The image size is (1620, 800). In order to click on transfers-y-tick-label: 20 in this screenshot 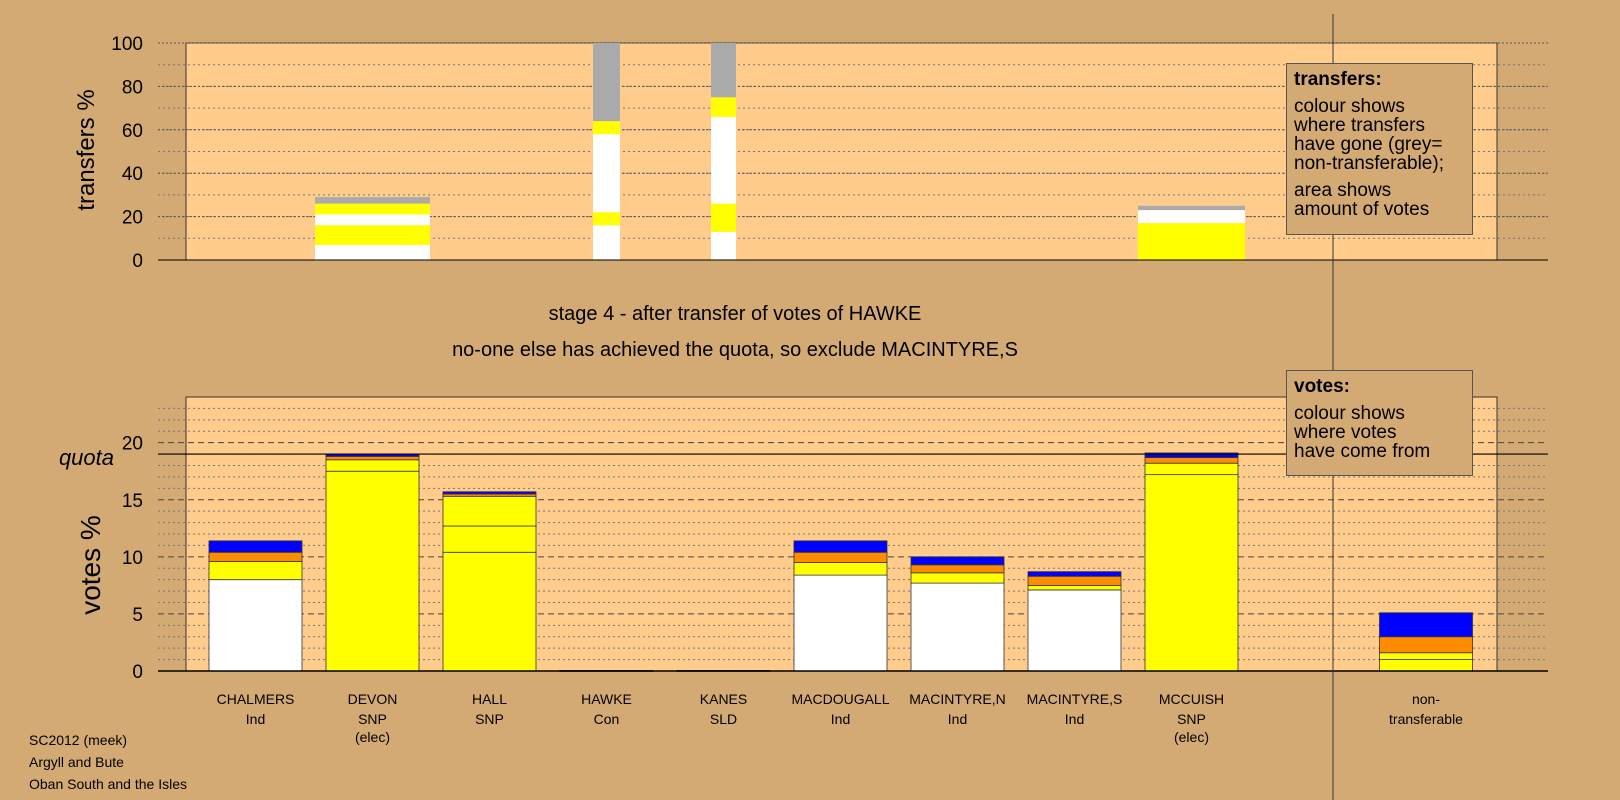, I will do `click(132, 218)`.